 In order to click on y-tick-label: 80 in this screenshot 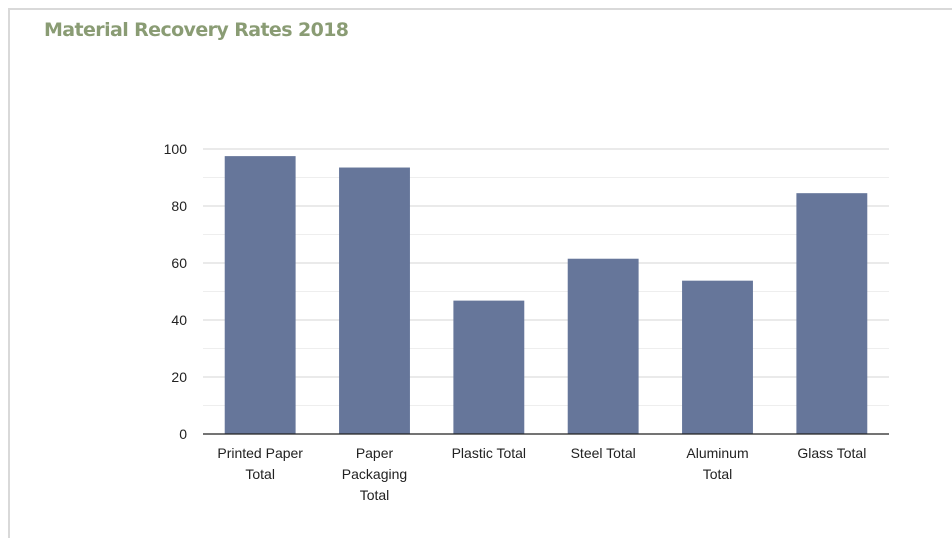, I will do `click(179, 206)`.